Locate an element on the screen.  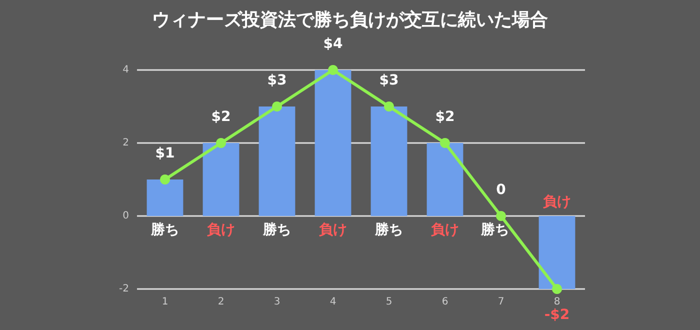
x-tick-label: 8 is located at coordinates (557, 302).